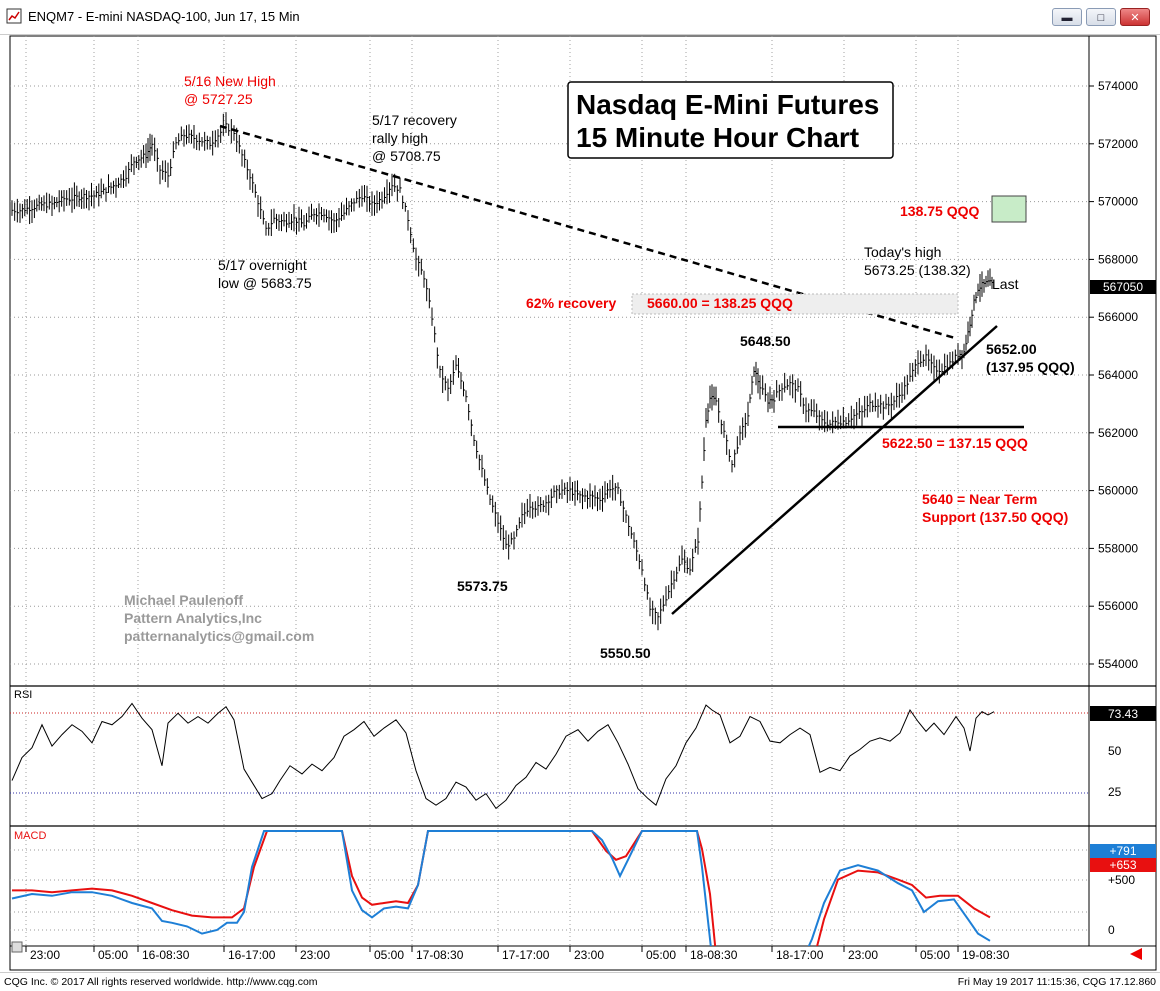 This screenshot has width=1160, height=991. Describe the element at coordinates (986, 955) in the screenshot. I see `time-tick-label: 19-08:30` at that location.